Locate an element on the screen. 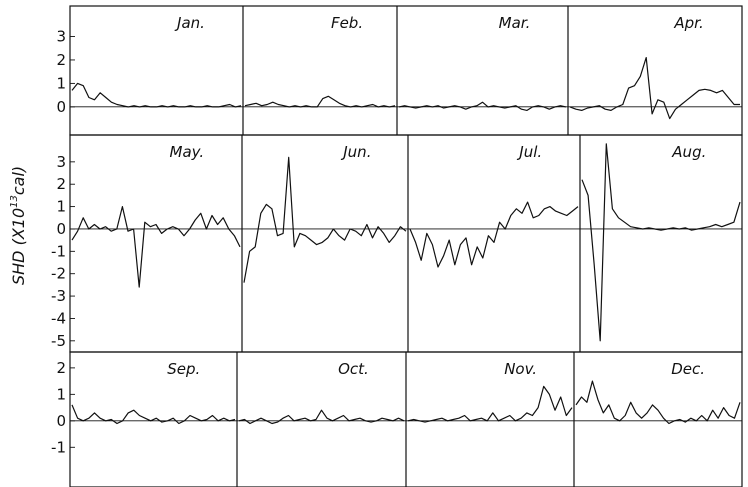 The width and height of the screenshot is (748, 487). panel-2-y-tick-label: -3 is located at coordinates (58, 296).